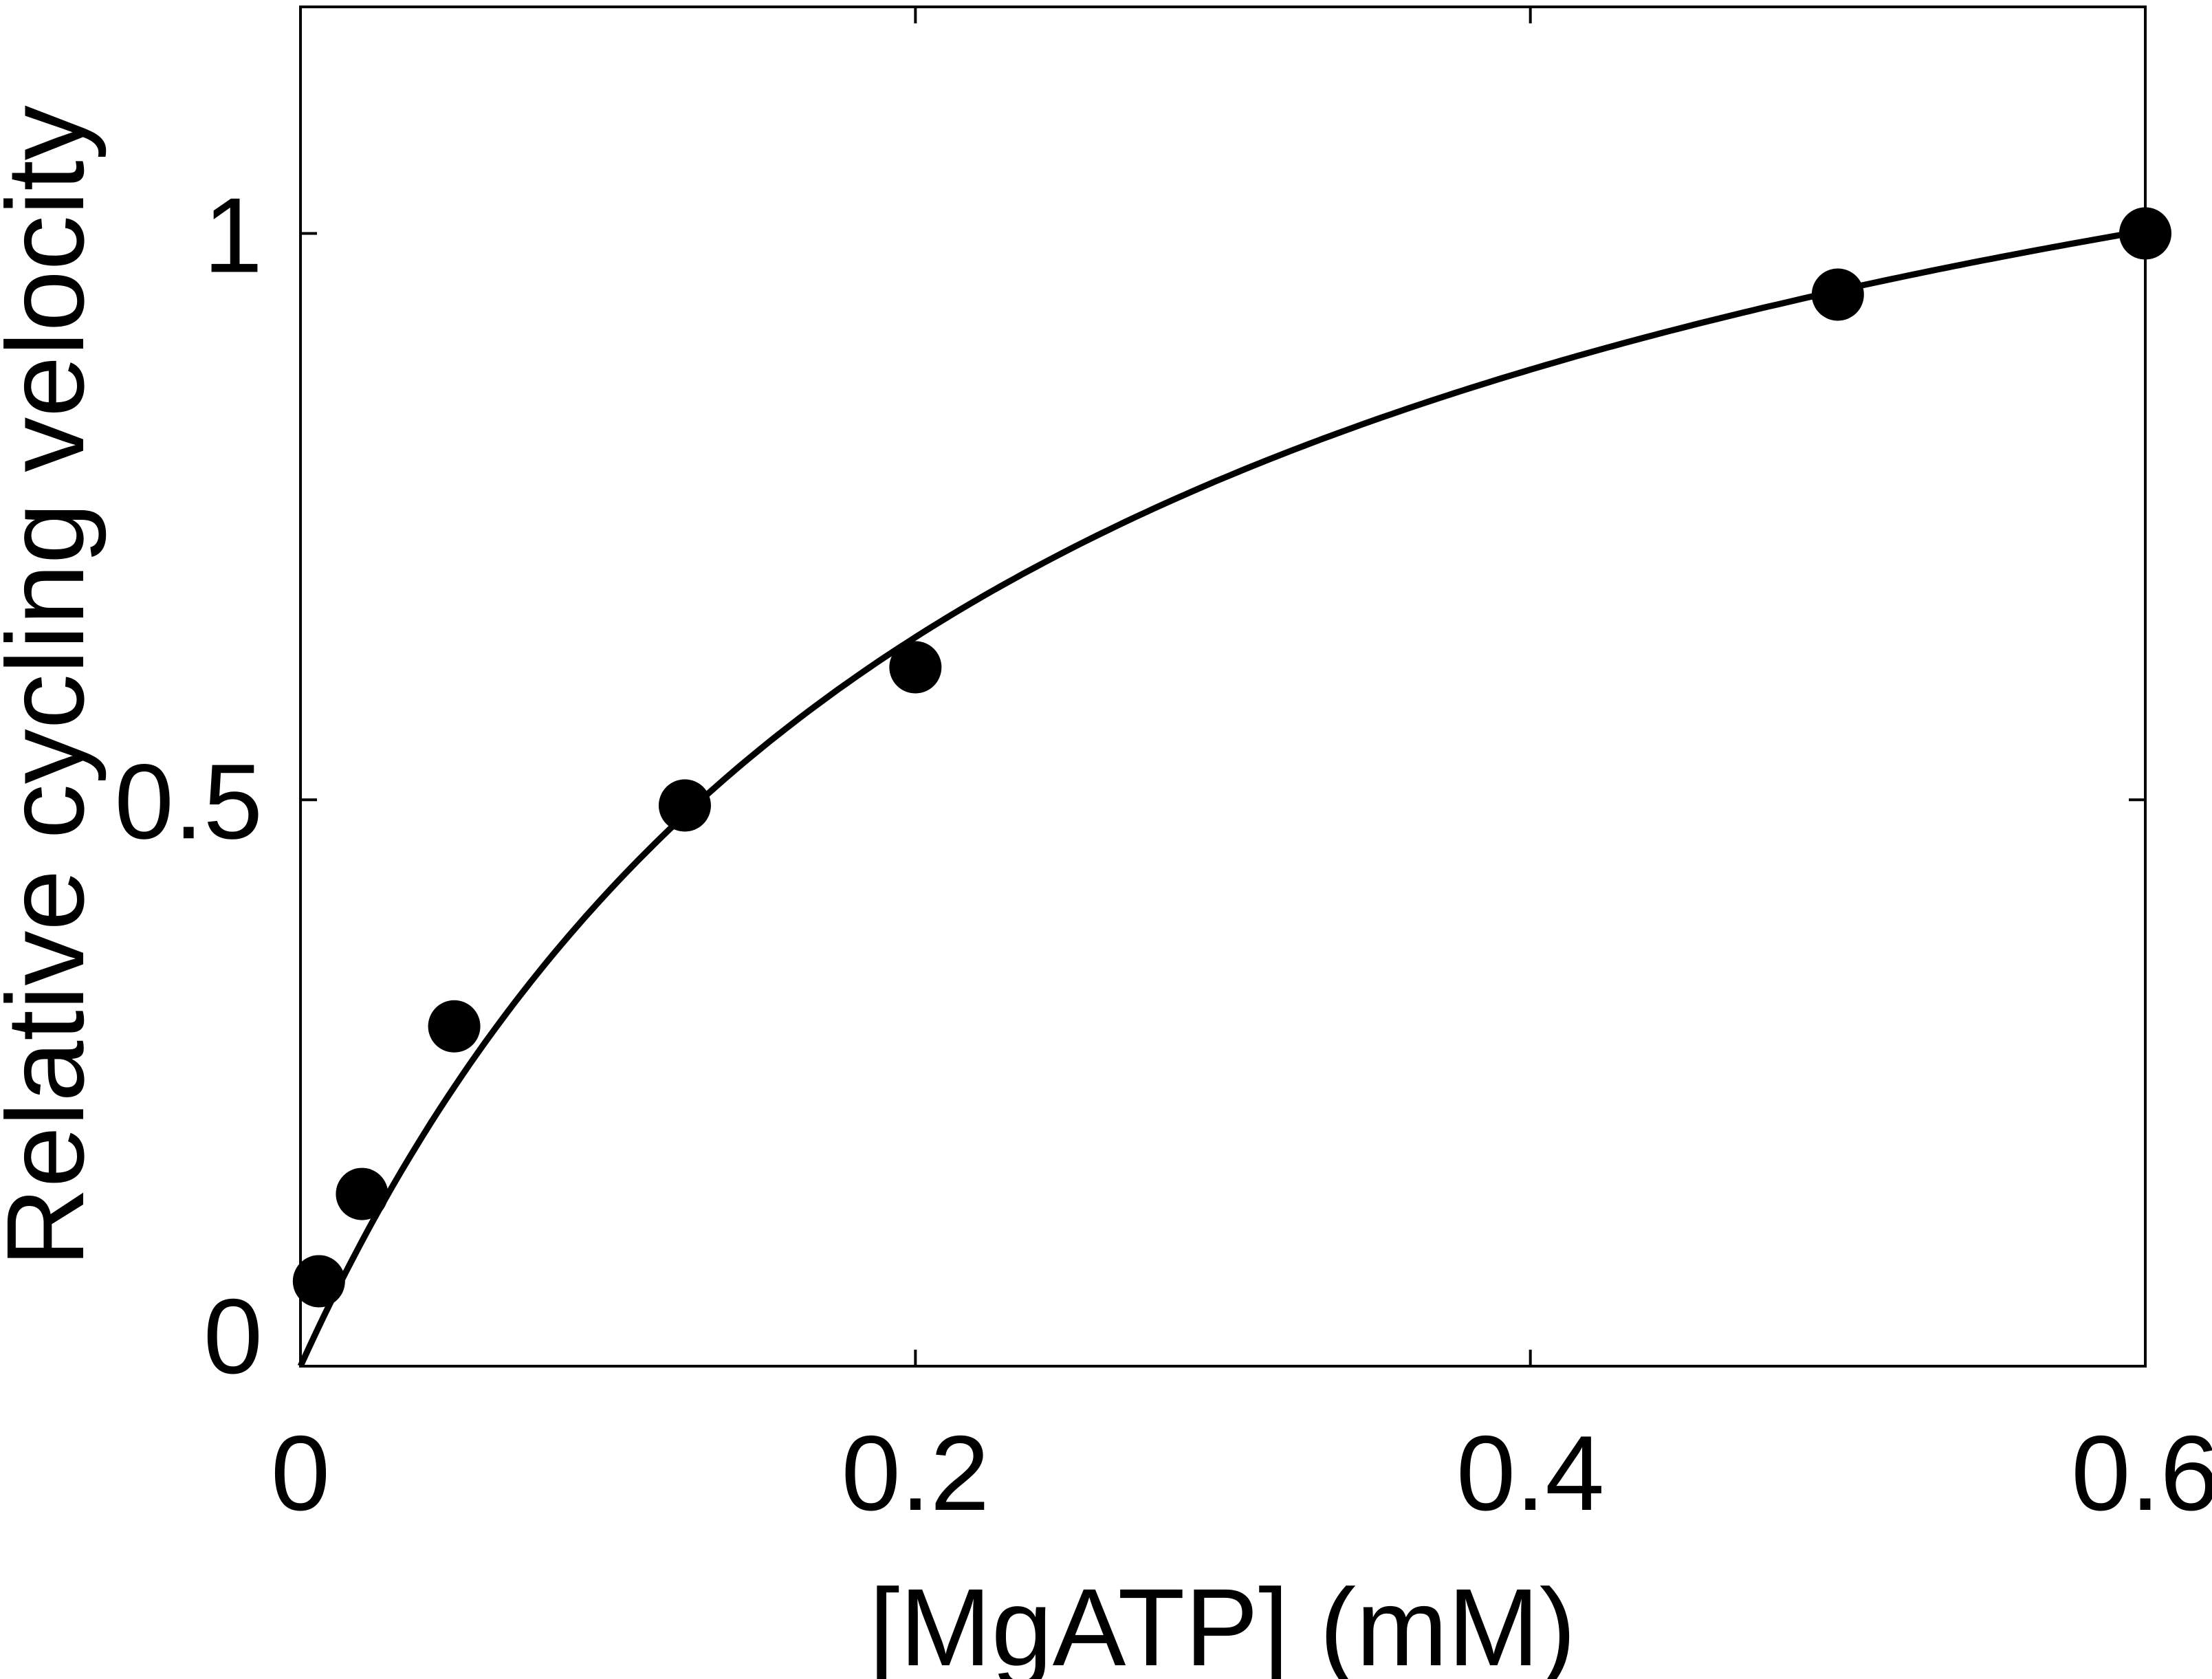 This screenshot has width=2212, height=1679. I want to click on x-tick-label: 0, so click(300, 1473).